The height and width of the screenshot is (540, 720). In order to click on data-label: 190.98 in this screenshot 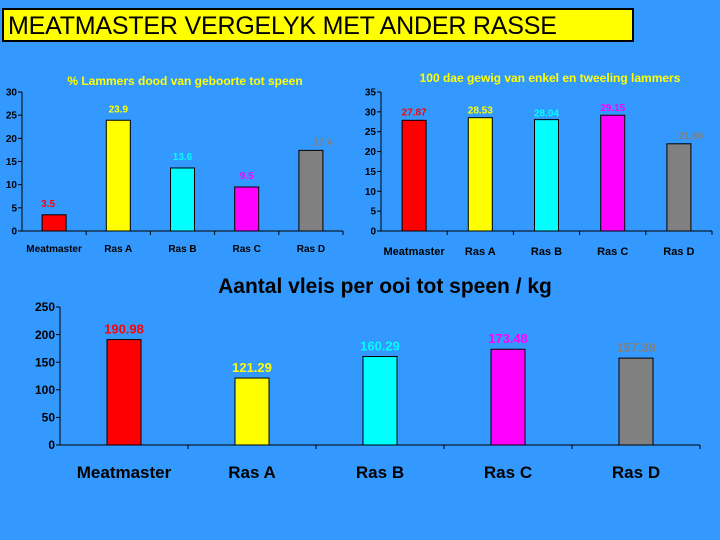, I will do `click(124, 329)`.